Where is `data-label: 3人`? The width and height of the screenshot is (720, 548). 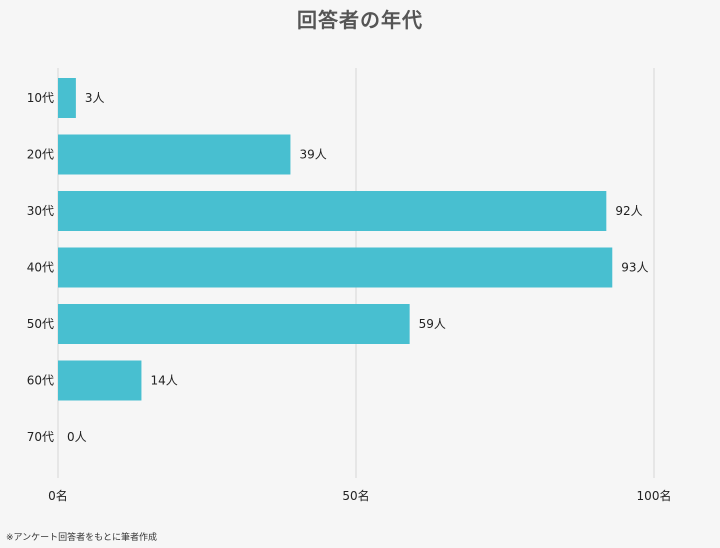 data-label: 3人 is located at coordinates (95, 98).